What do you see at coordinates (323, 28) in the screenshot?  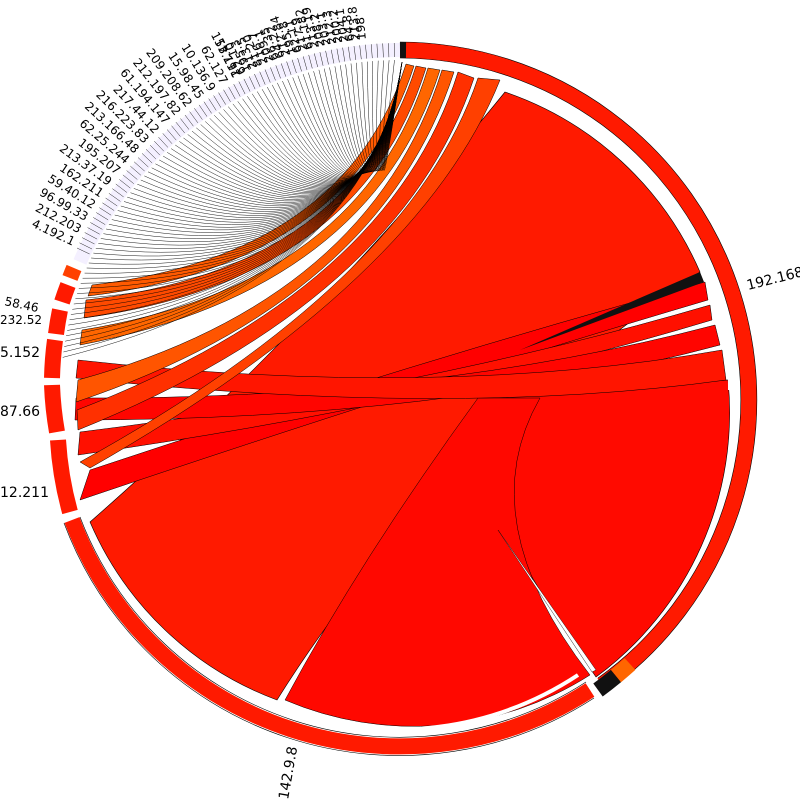 I see `arc-label: 203.1` at bounding box center [323, 28].